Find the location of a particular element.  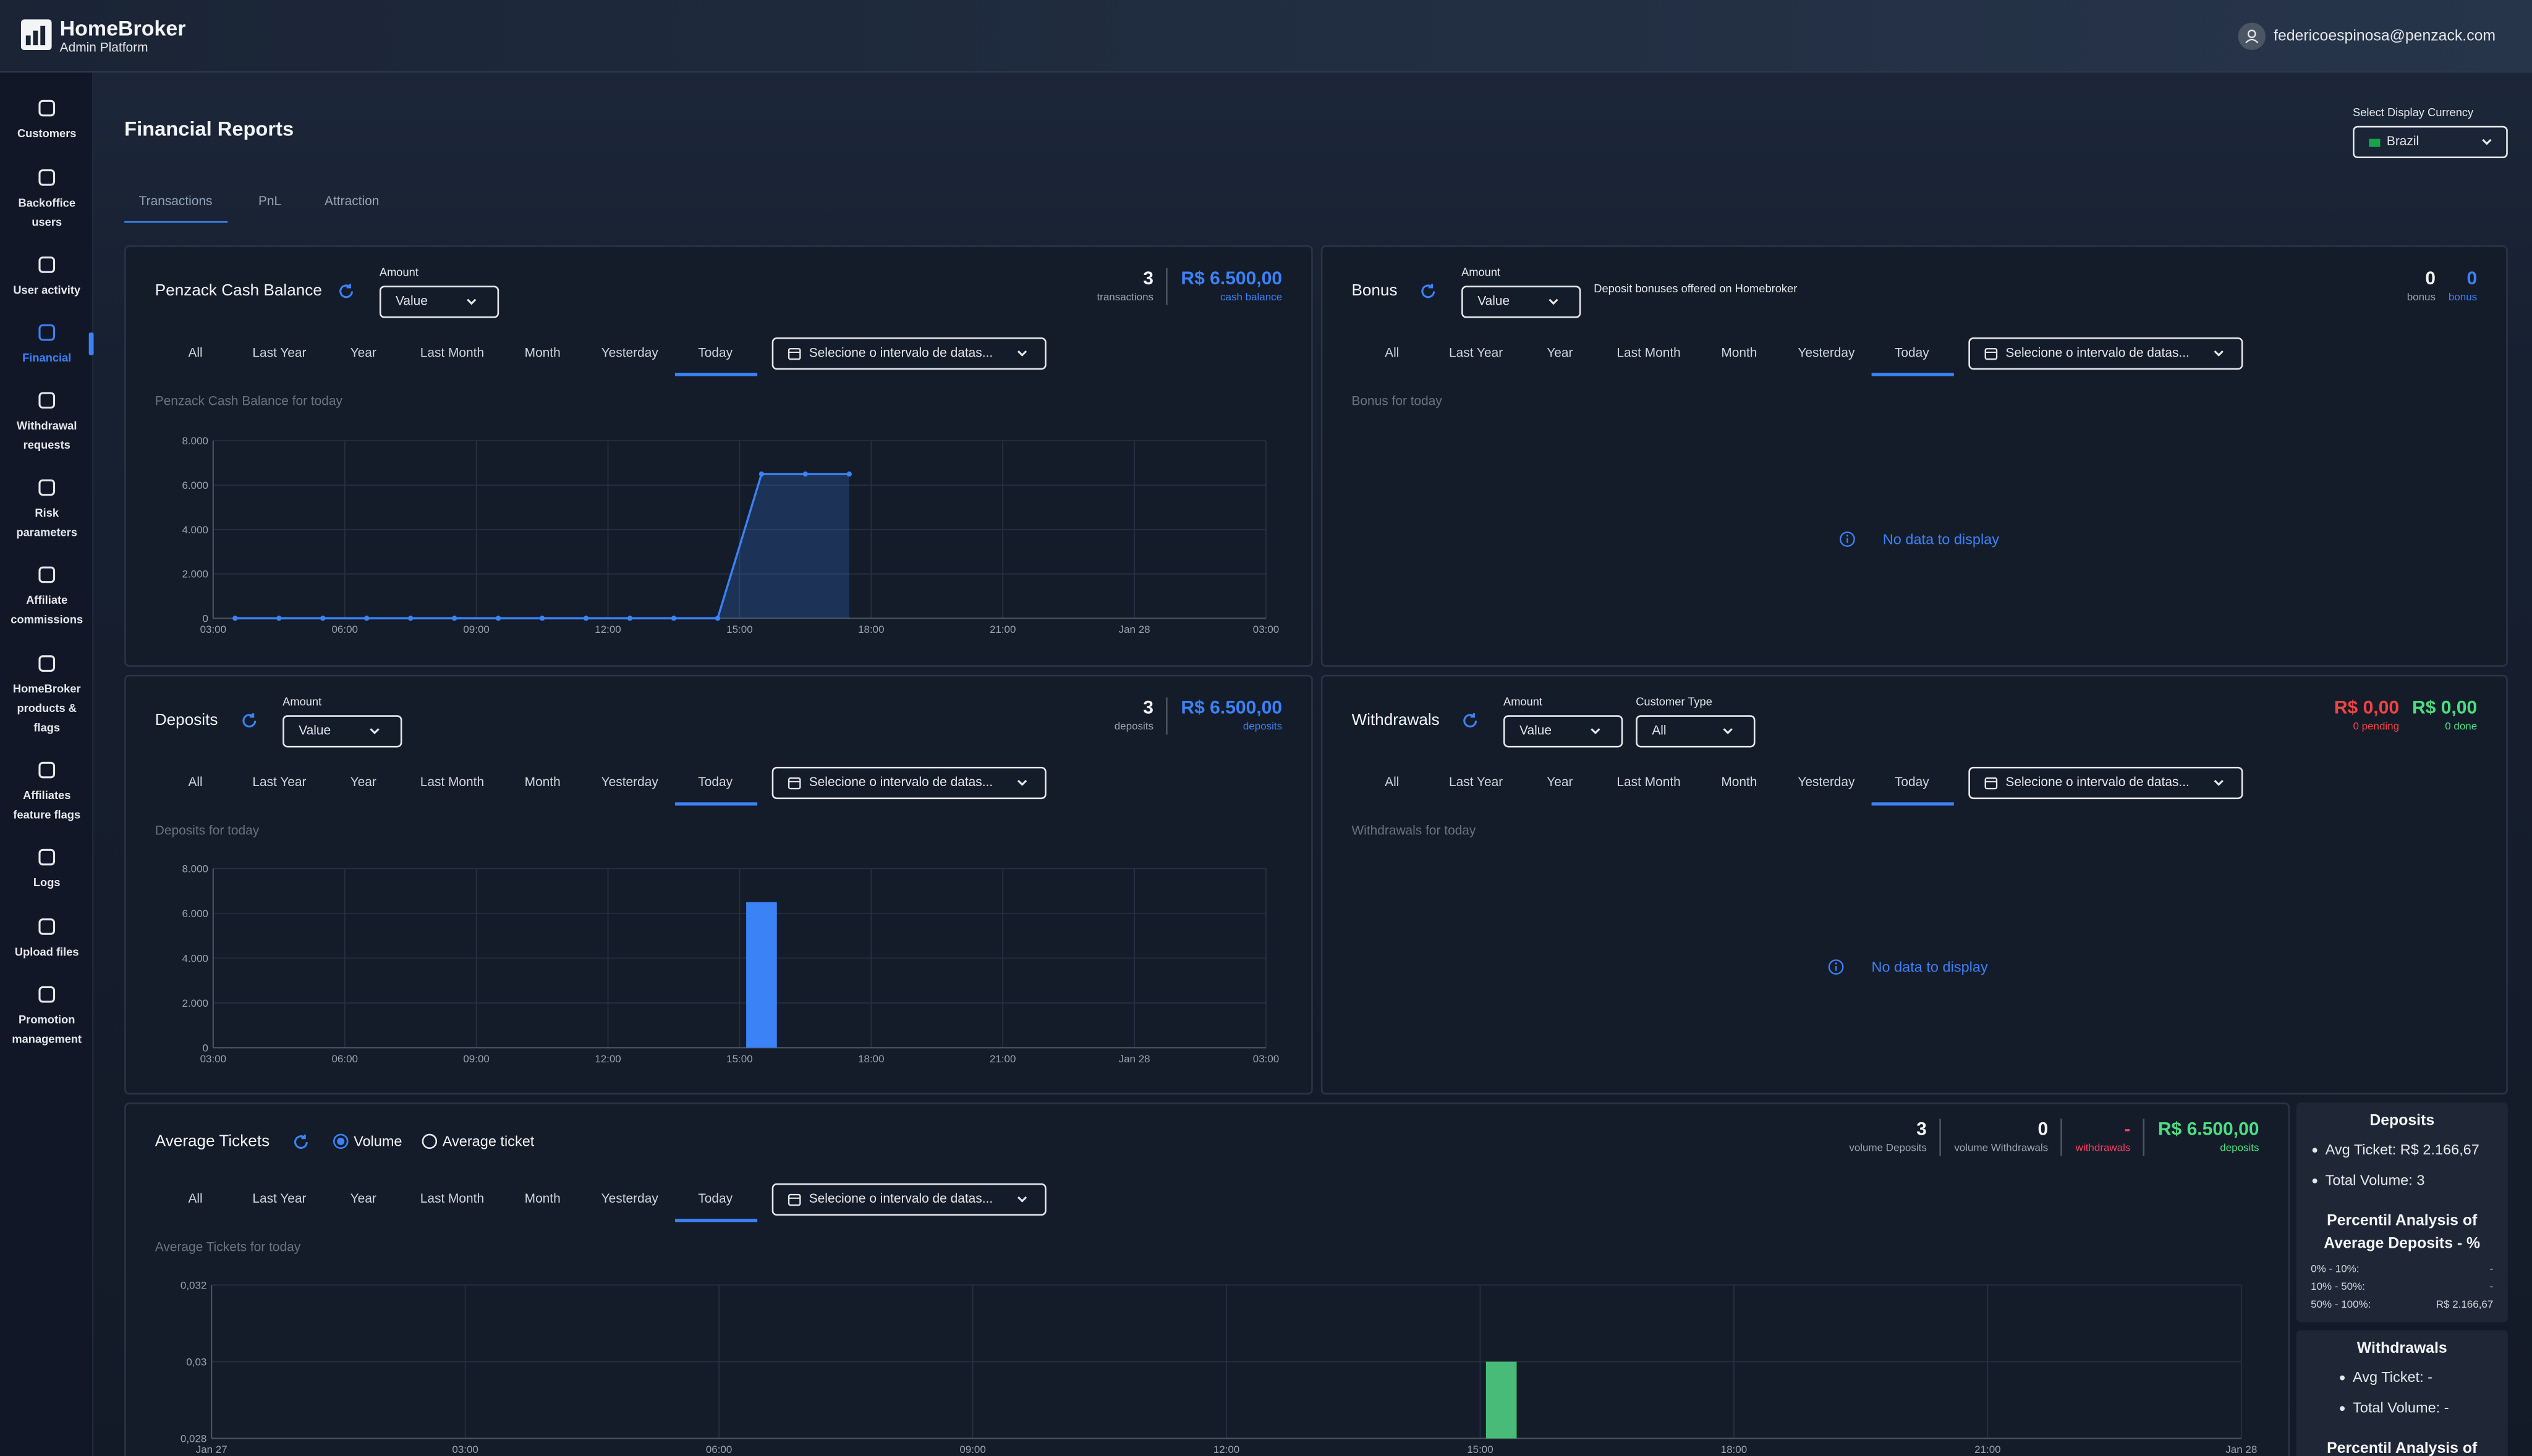

active-indicator is located at coordinates (91, 343).